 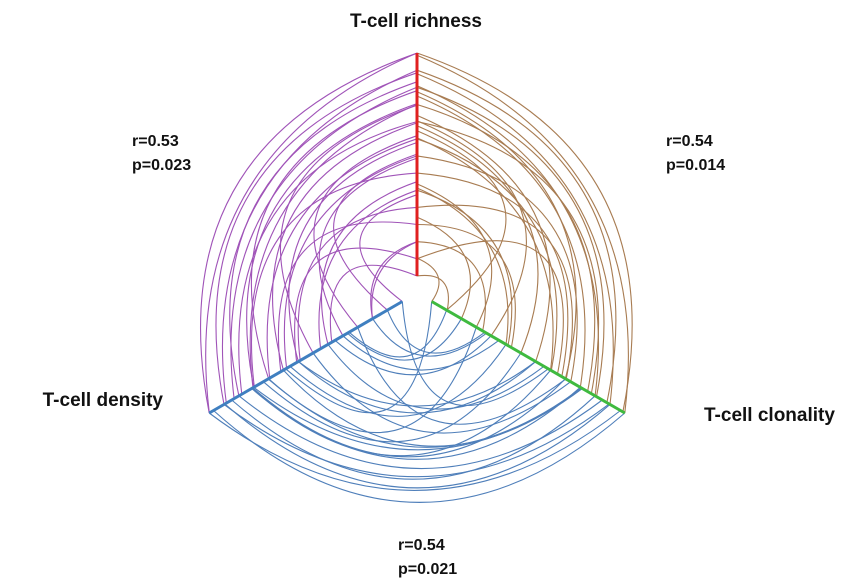 What do you see at coordinates (103, 400) in the screenshot?
I see `axis-label-density: T-cell density` at bounding box center [103, 400].